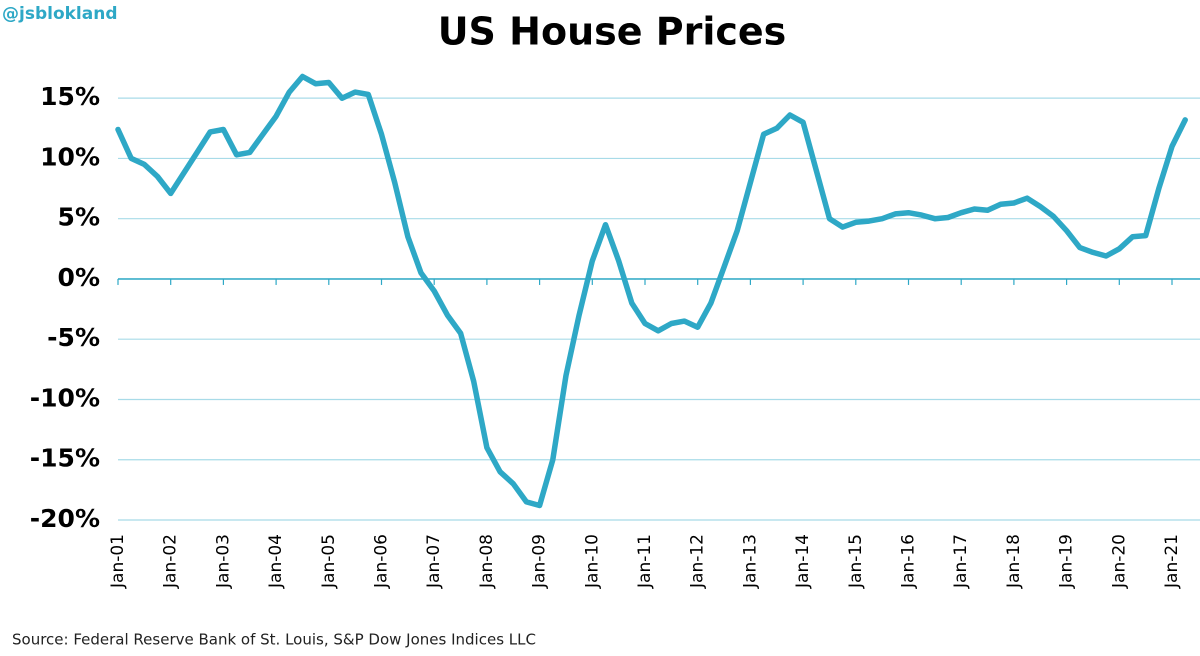 Image resolution: width=1200 pixels, height=656 pixels. What do you see at coordinates (961, 561) in the screenshot?
I see `x-tick-label: Jan-17` at bounding box center [961, 561].